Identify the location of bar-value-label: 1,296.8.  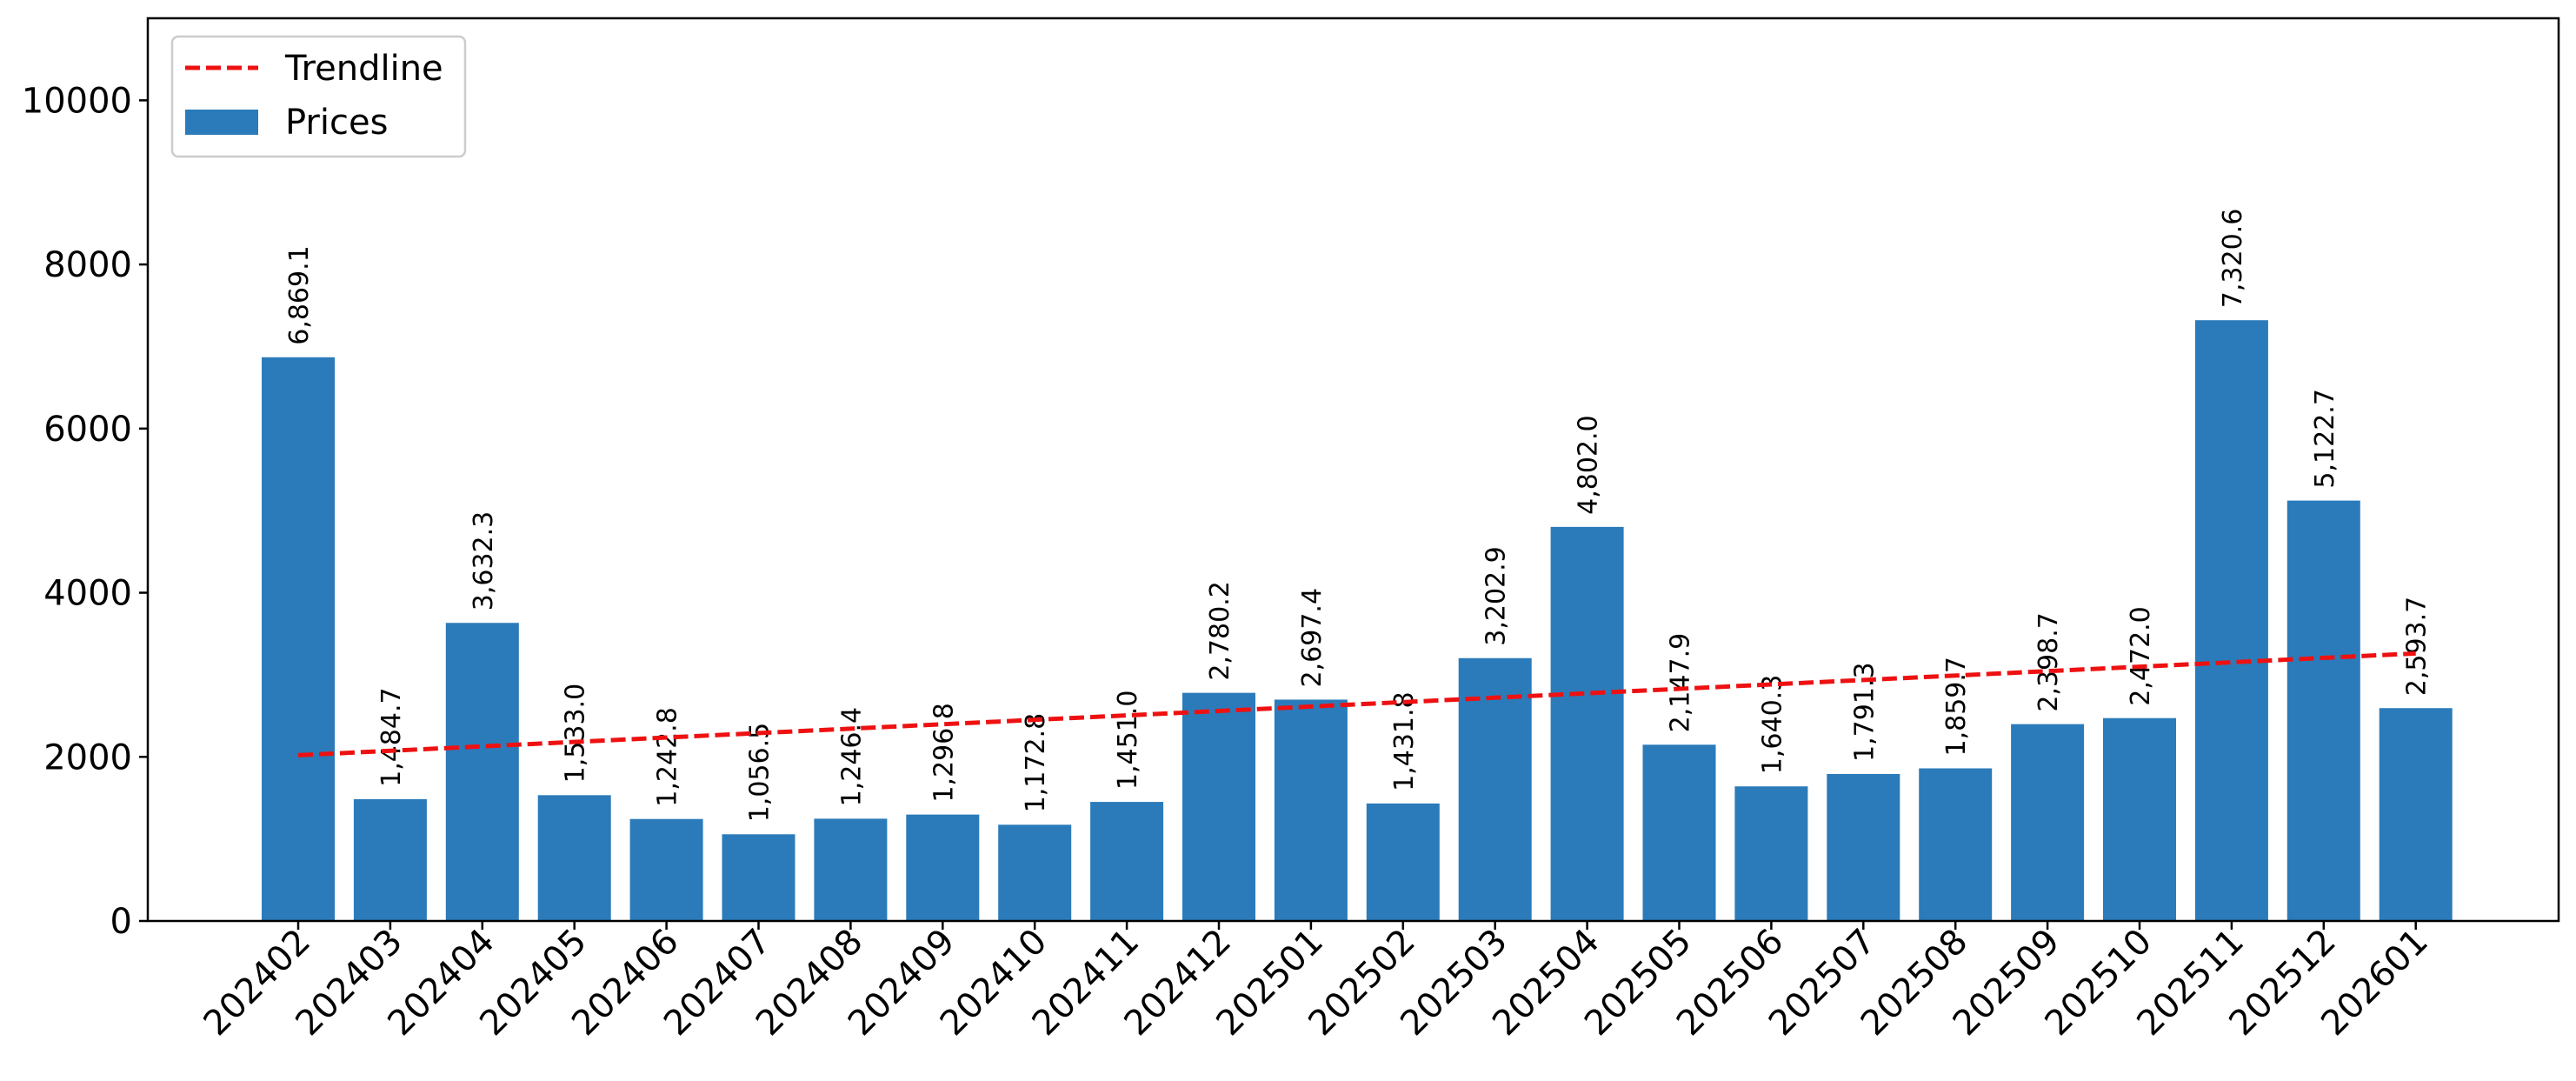
(944, 753).